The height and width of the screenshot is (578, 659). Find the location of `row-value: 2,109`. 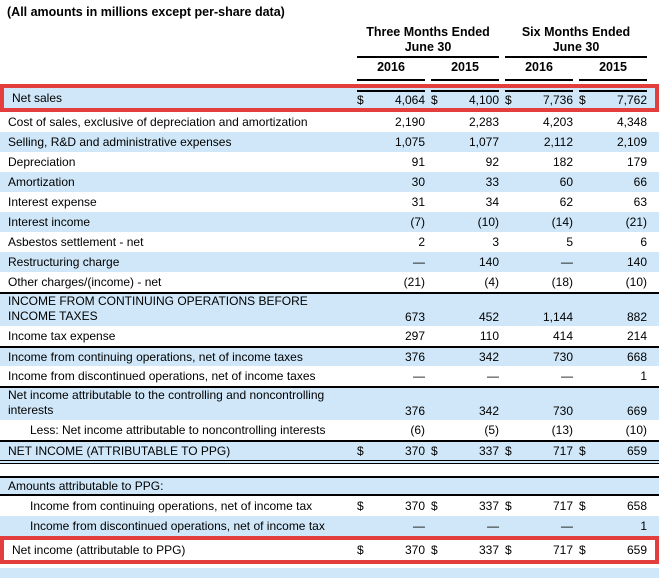

row-value: 2,109 is located at coordinates (631, 142).